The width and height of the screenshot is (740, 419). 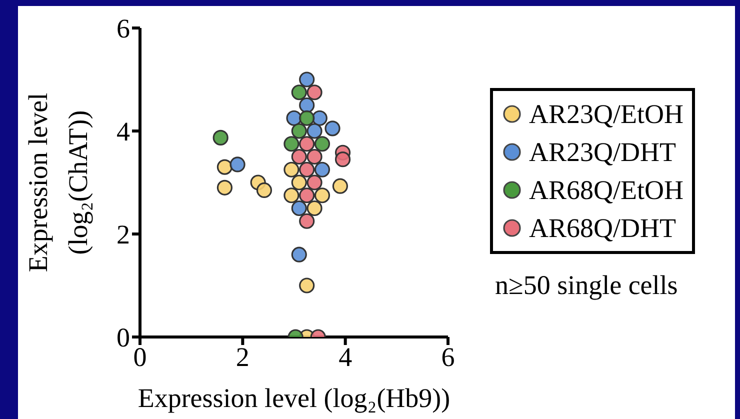 I want to click on legend-label: AR23Q/DHT, so click(x=602, y=152).